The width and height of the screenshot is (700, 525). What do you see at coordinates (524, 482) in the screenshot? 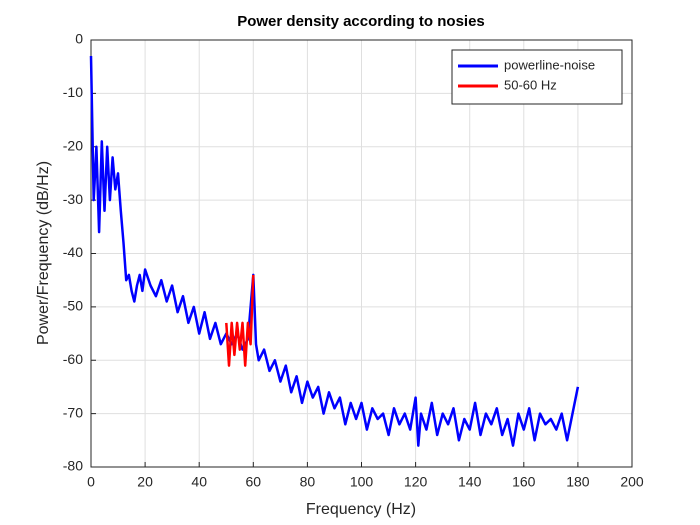
I see `x-tick-label: 160` at bounding box center [524, 482].